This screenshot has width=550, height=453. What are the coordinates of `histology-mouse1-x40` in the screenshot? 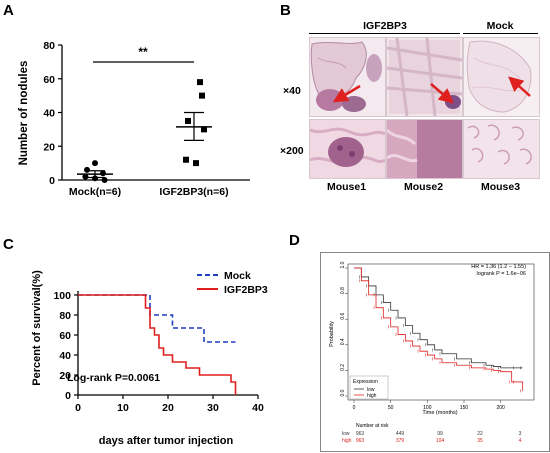 It's located at (347, 77).